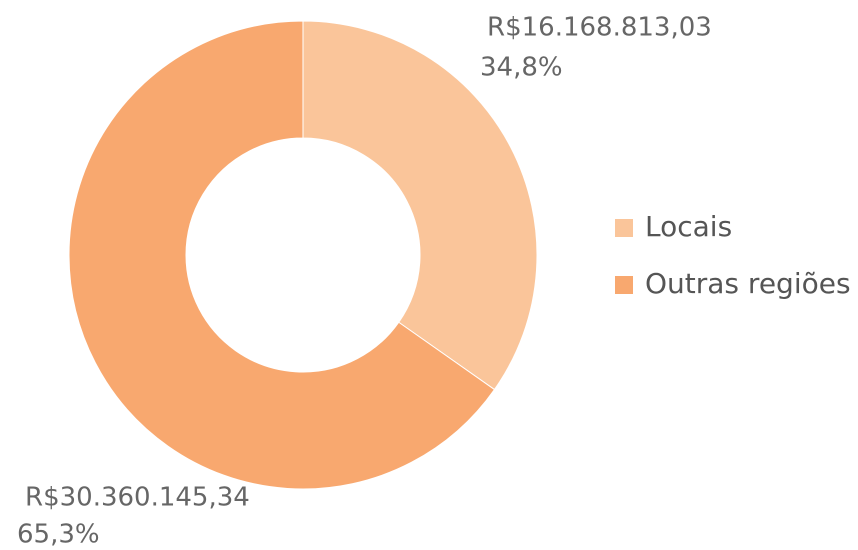 The width and height of the screenshot is (858, 550). Describe the element at coordinates (58, 535) in the screenshot. I see `percent-label: 65,3%` at that location.